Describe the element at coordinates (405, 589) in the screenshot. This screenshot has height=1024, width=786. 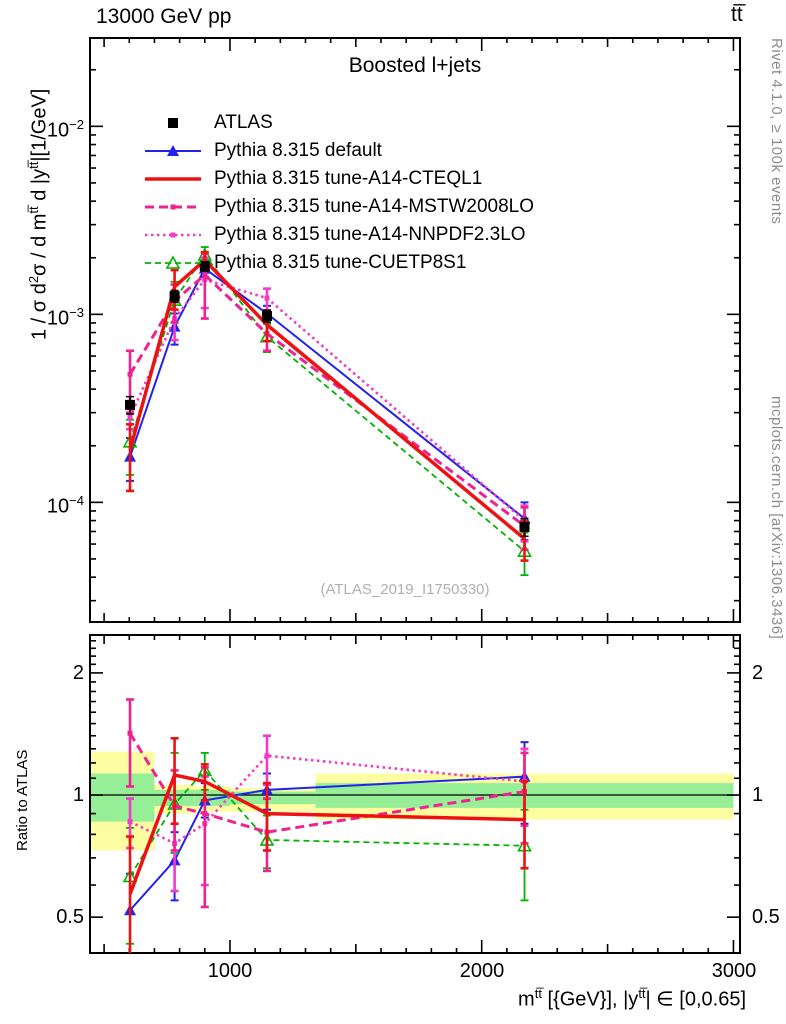
I see `analysis-watermark: (ATLAS_2019_I1750330)` at that location.